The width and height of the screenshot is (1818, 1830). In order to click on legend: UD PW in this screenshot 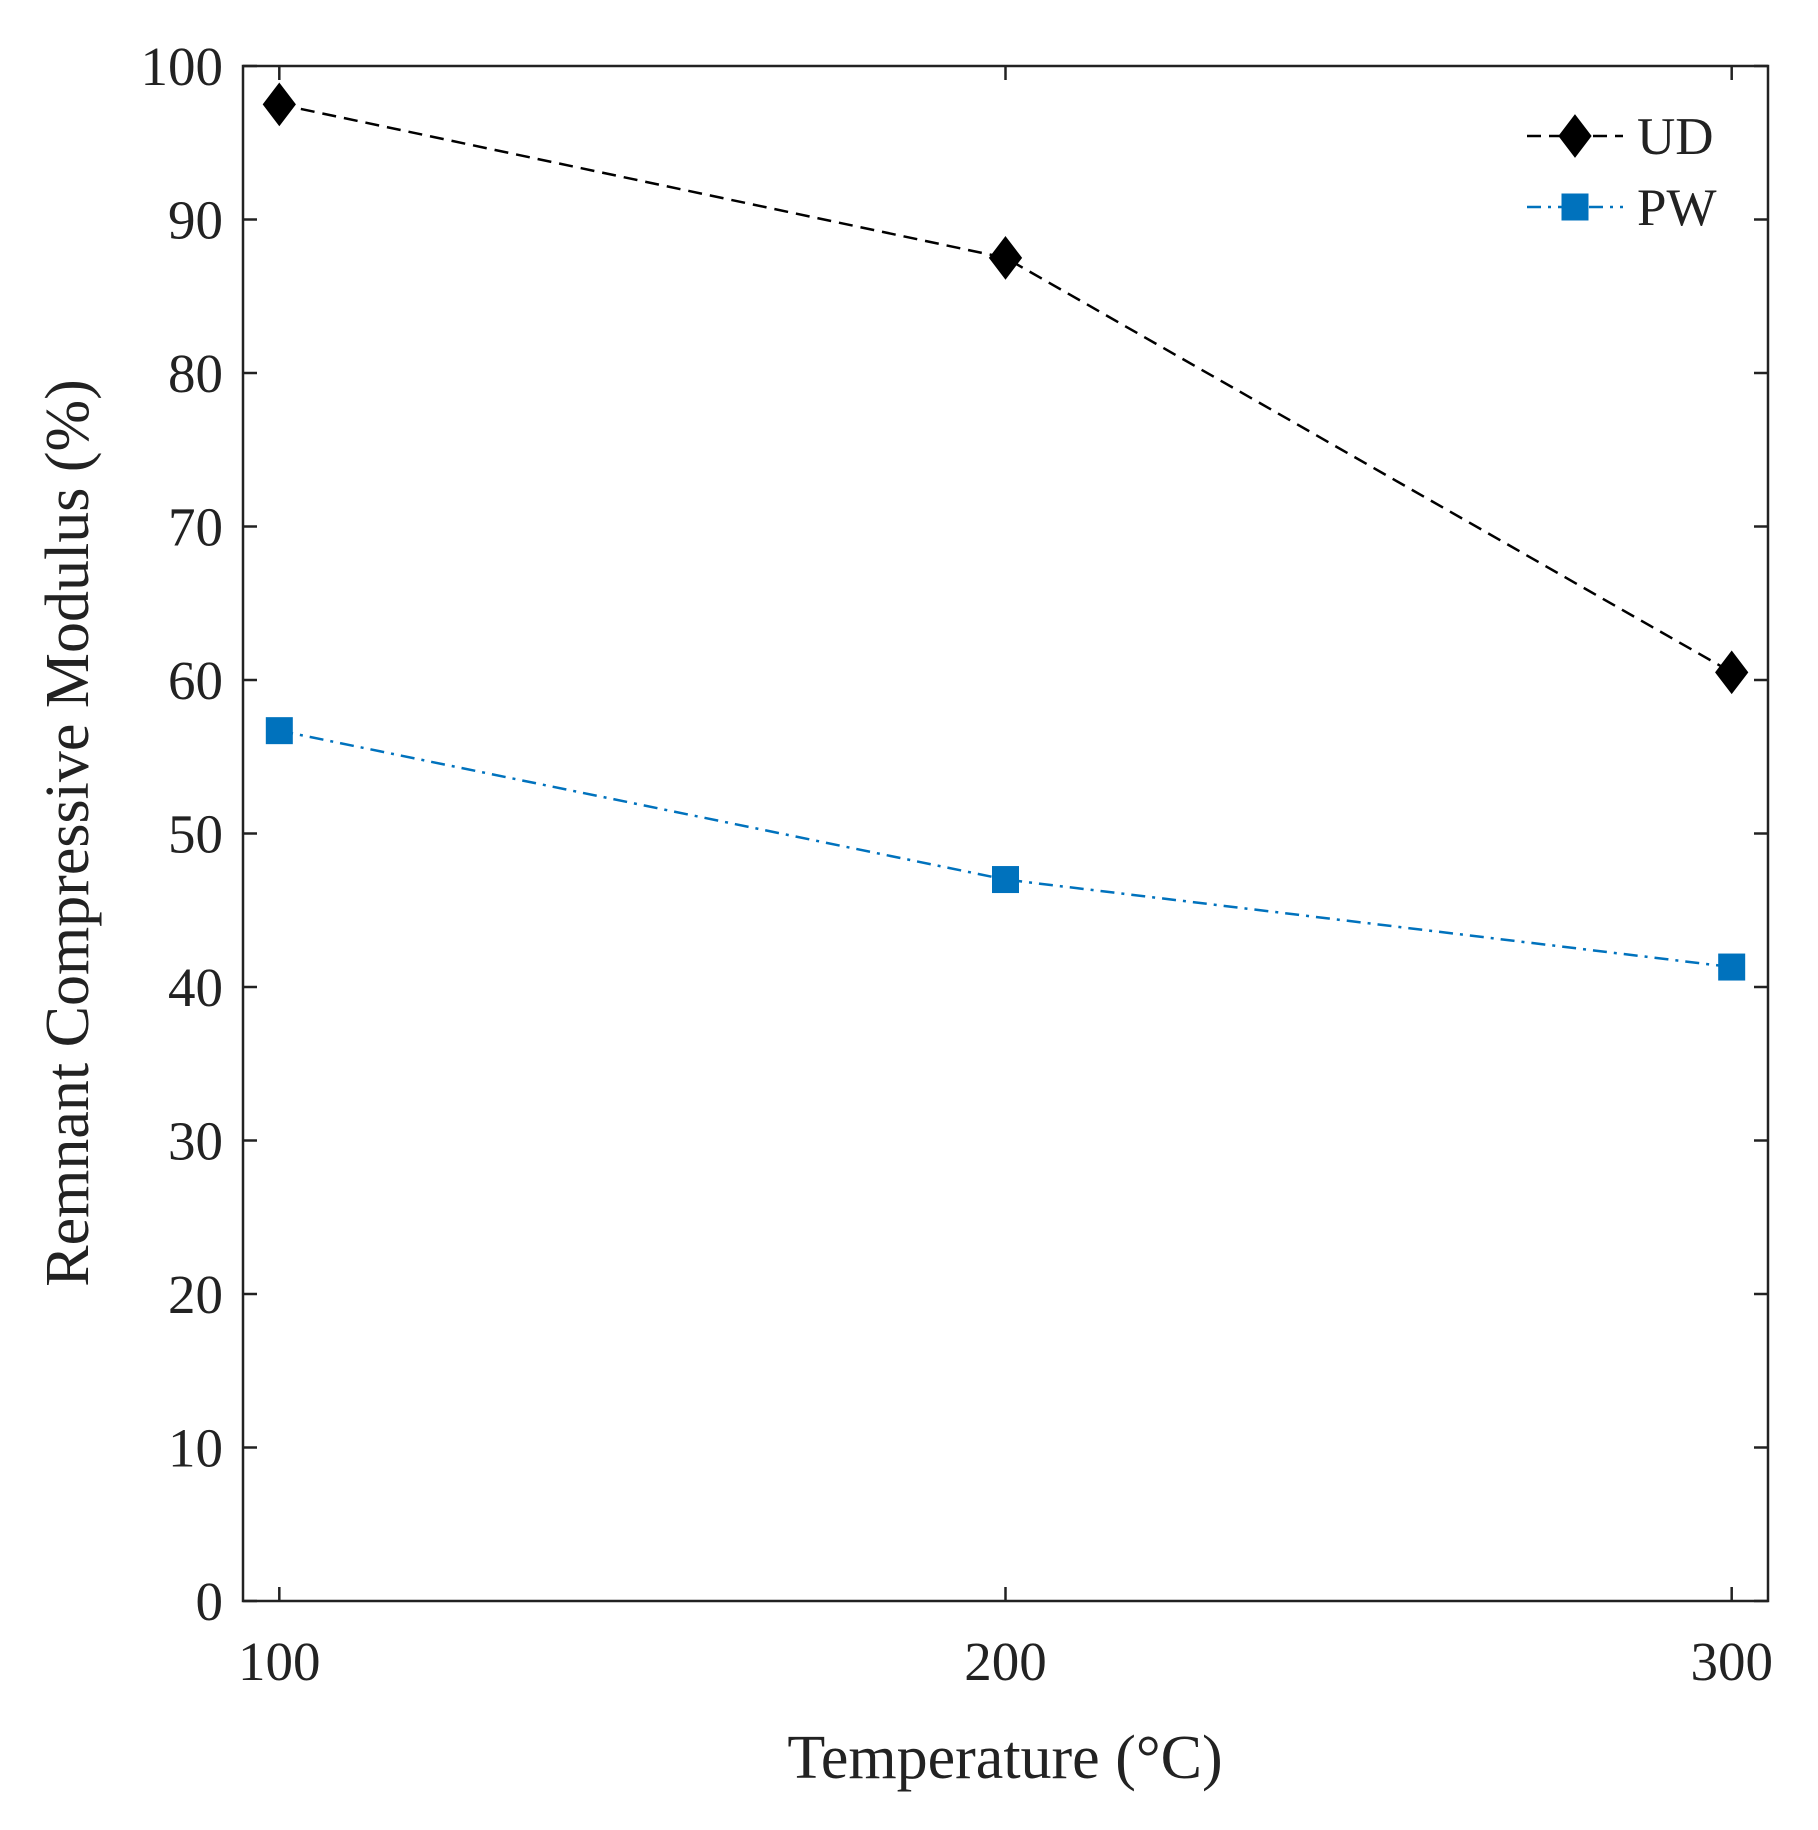, I will do `click(1622, 172)`.